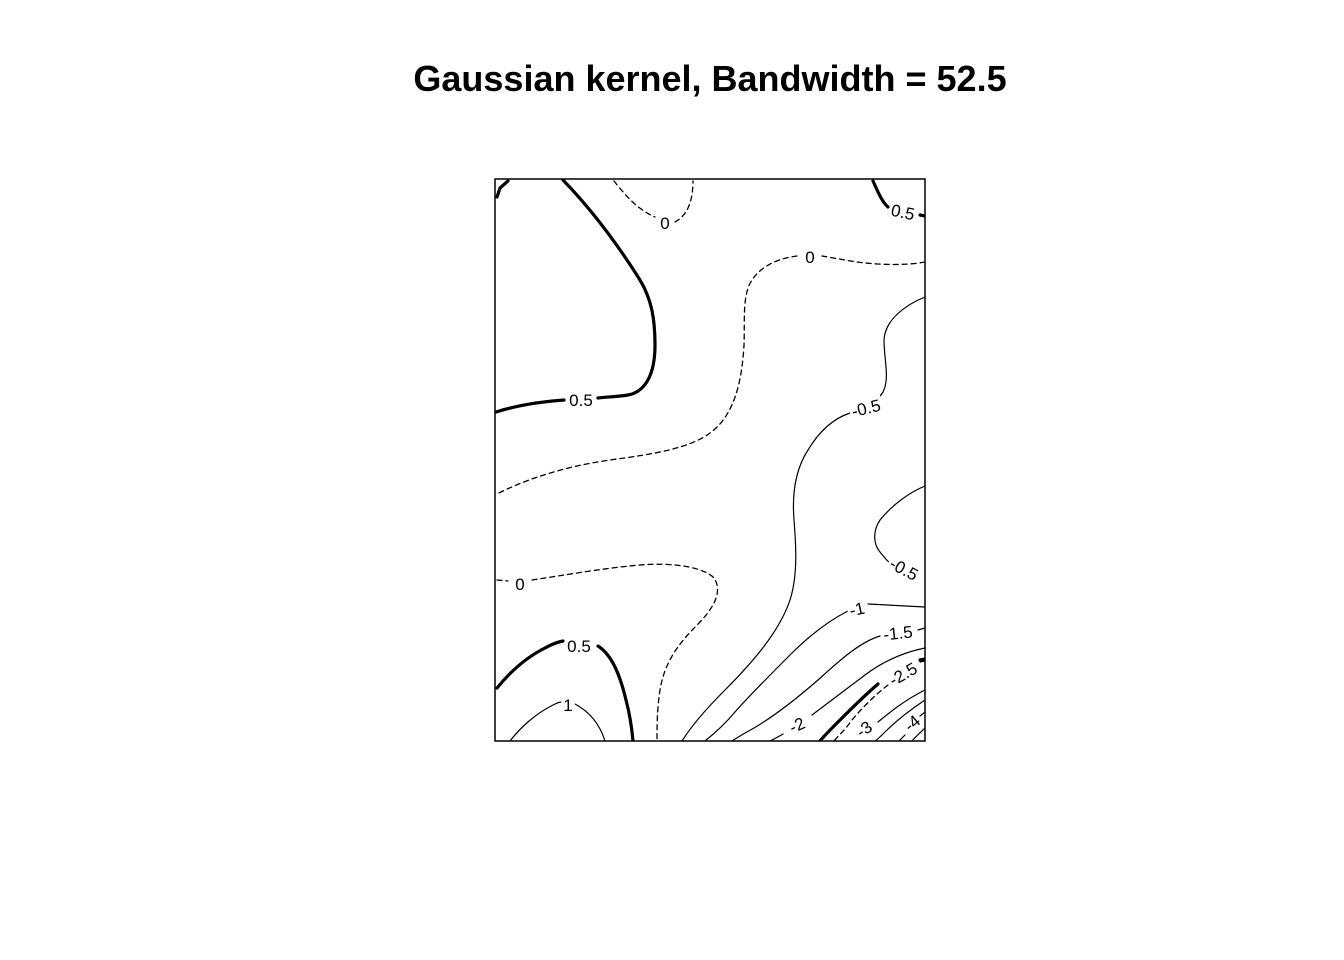 The width and height of the screenshot is (1344, 960). I want to click on chart-title: Gaussian kernel, Bandwidth = 52.5, so click(710, 78).